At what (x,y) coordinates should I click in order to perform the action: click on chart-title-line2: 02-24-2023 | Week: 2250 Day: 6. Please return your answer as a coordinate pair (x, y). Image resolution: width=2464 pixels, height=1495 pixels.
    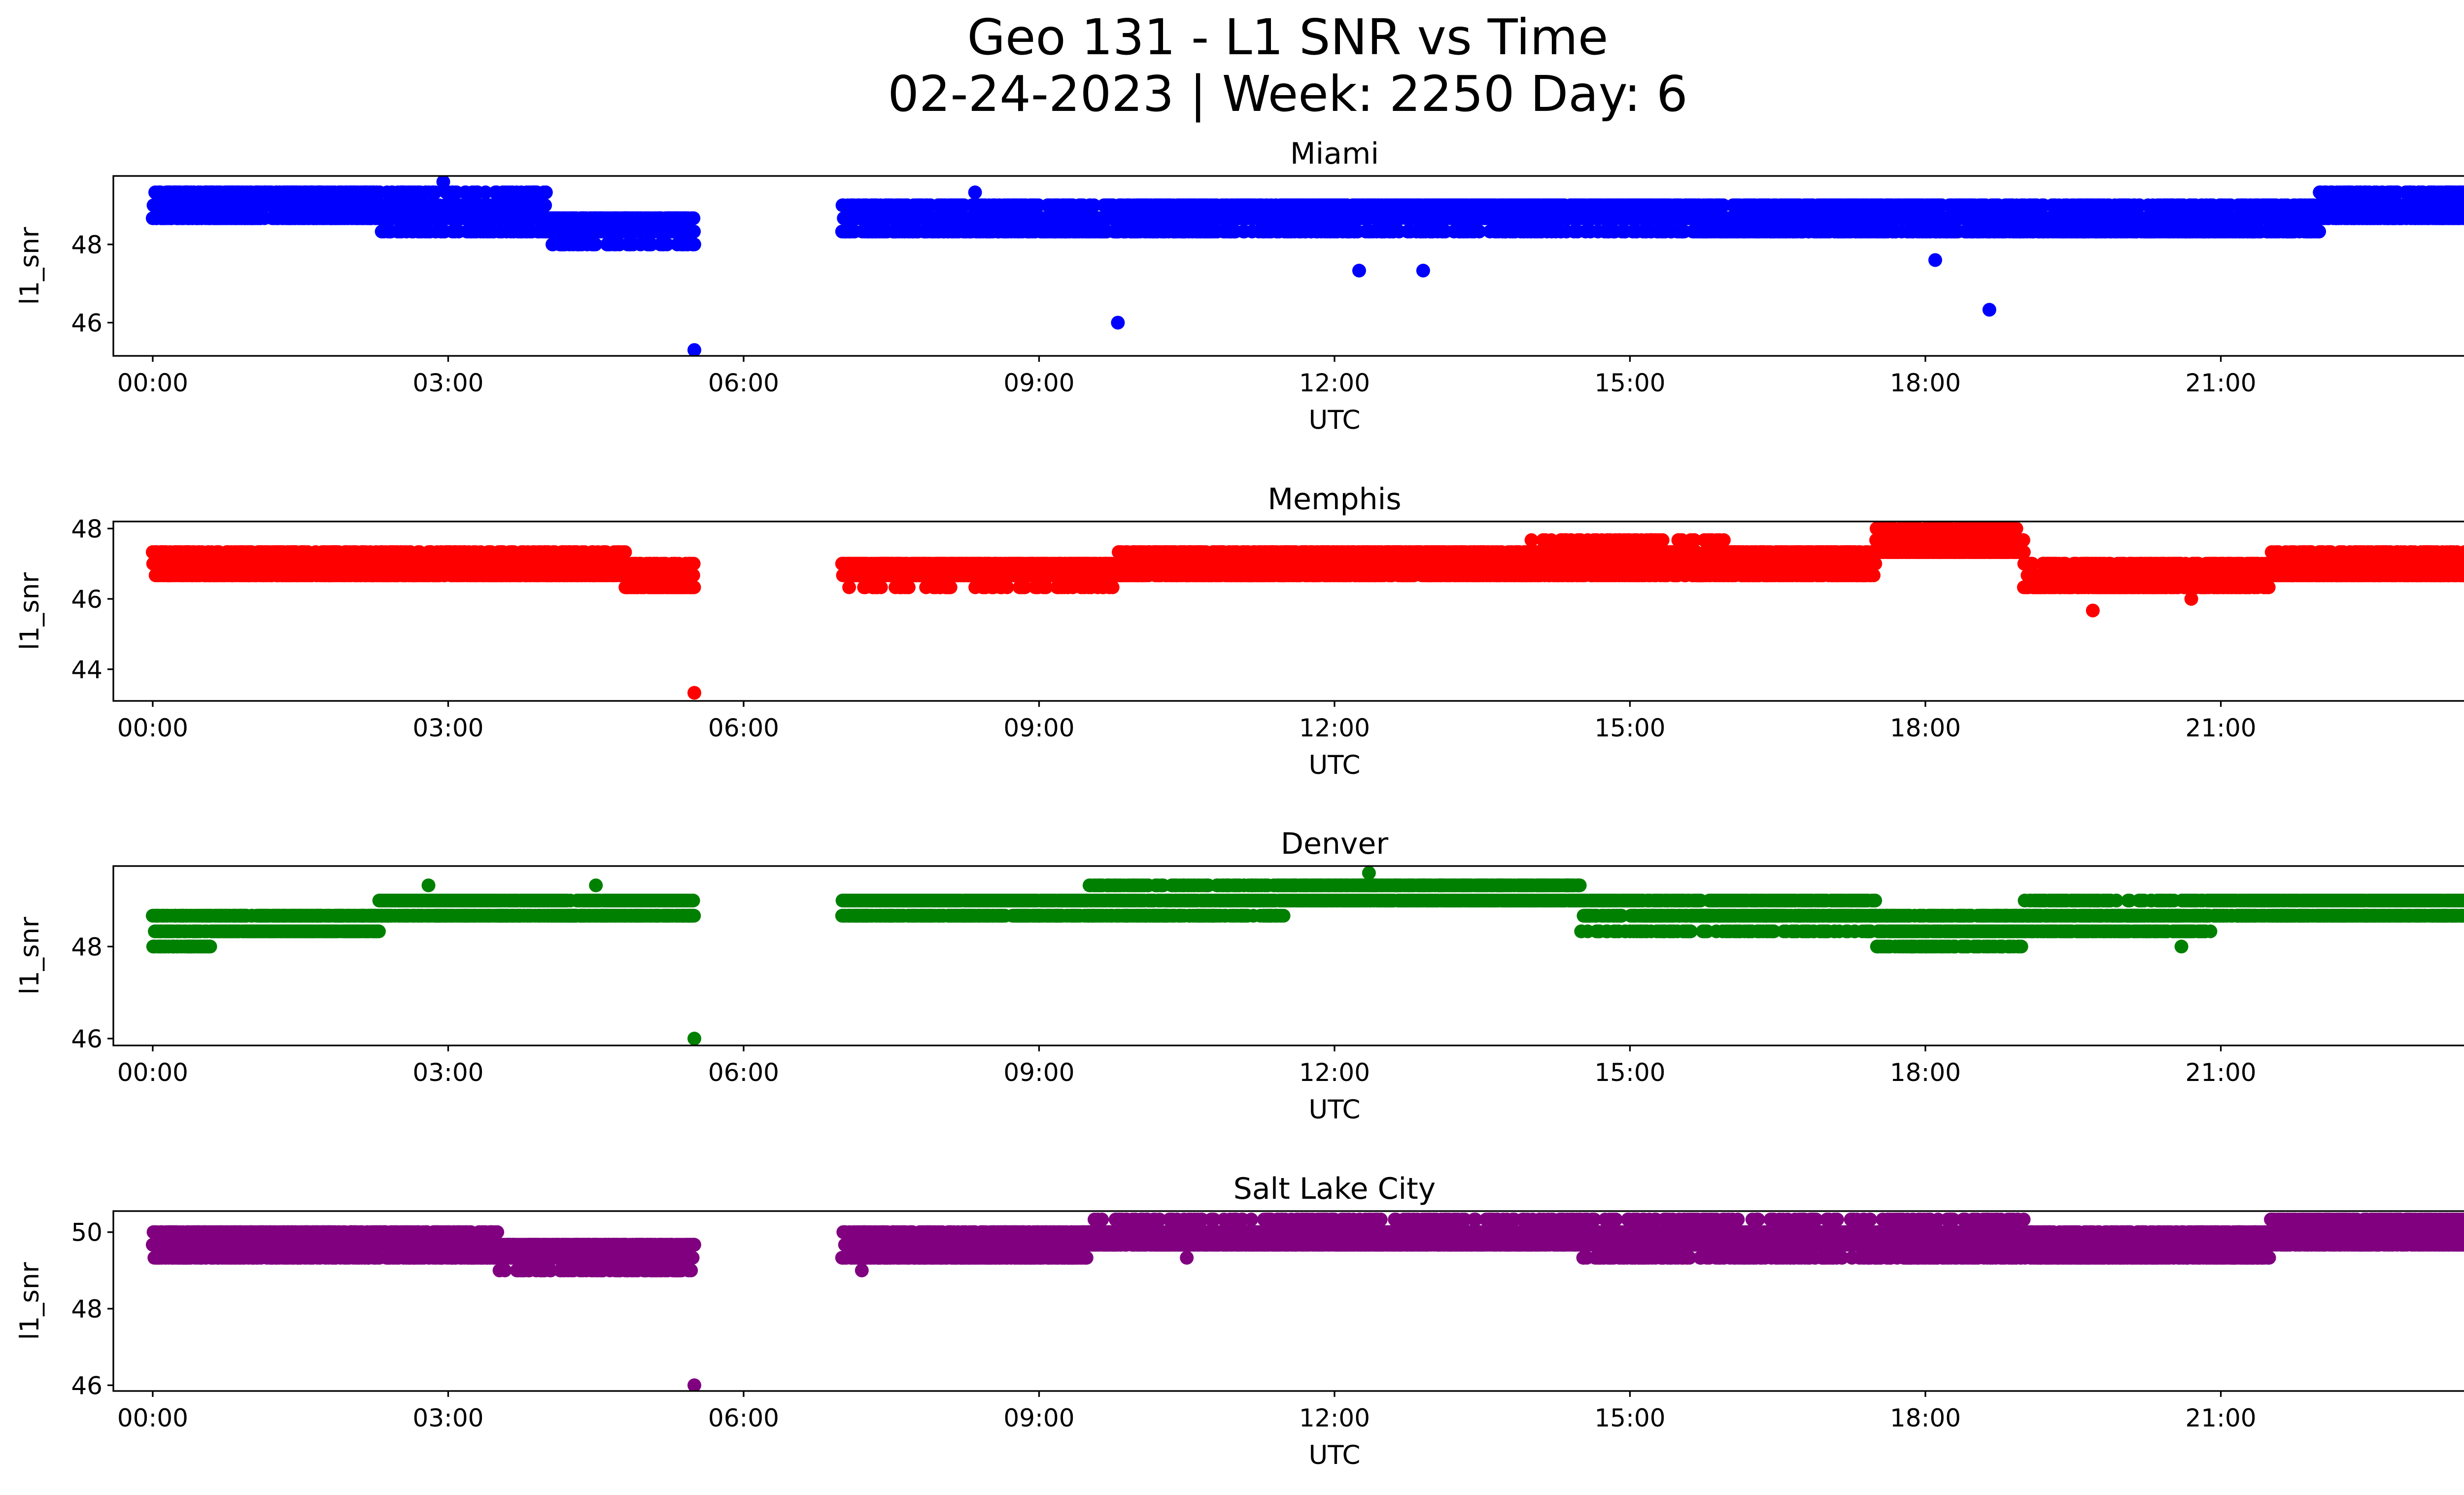
    Looking at the image, I should click on (1287, 94).